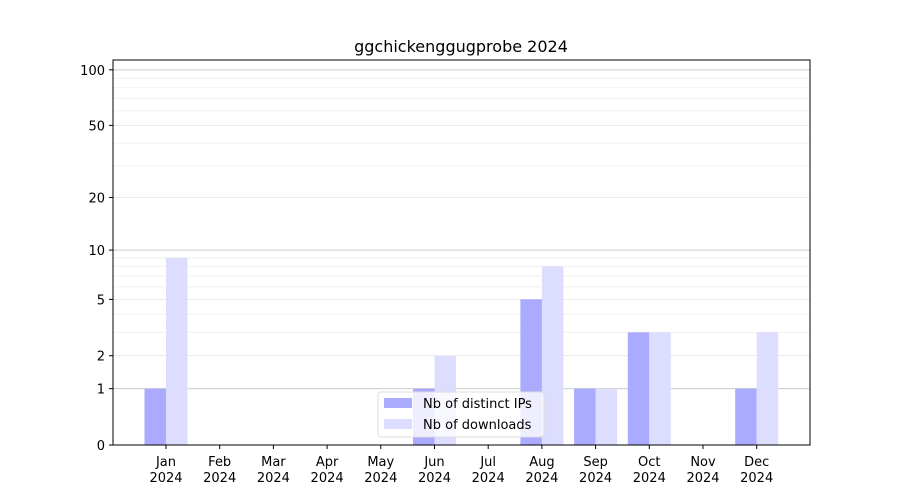  I want to click on x-tick-label-month: May, so click(380, 462).